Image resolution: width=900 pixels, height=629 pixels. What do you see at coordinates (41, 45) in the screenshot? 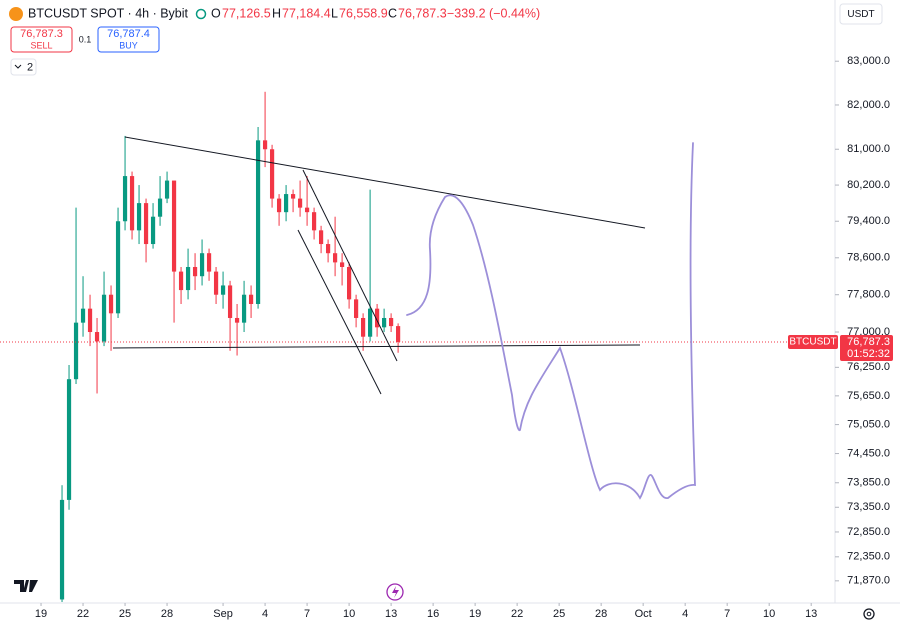
I see `sell-label: SELL` at bounding box center [41, 45].